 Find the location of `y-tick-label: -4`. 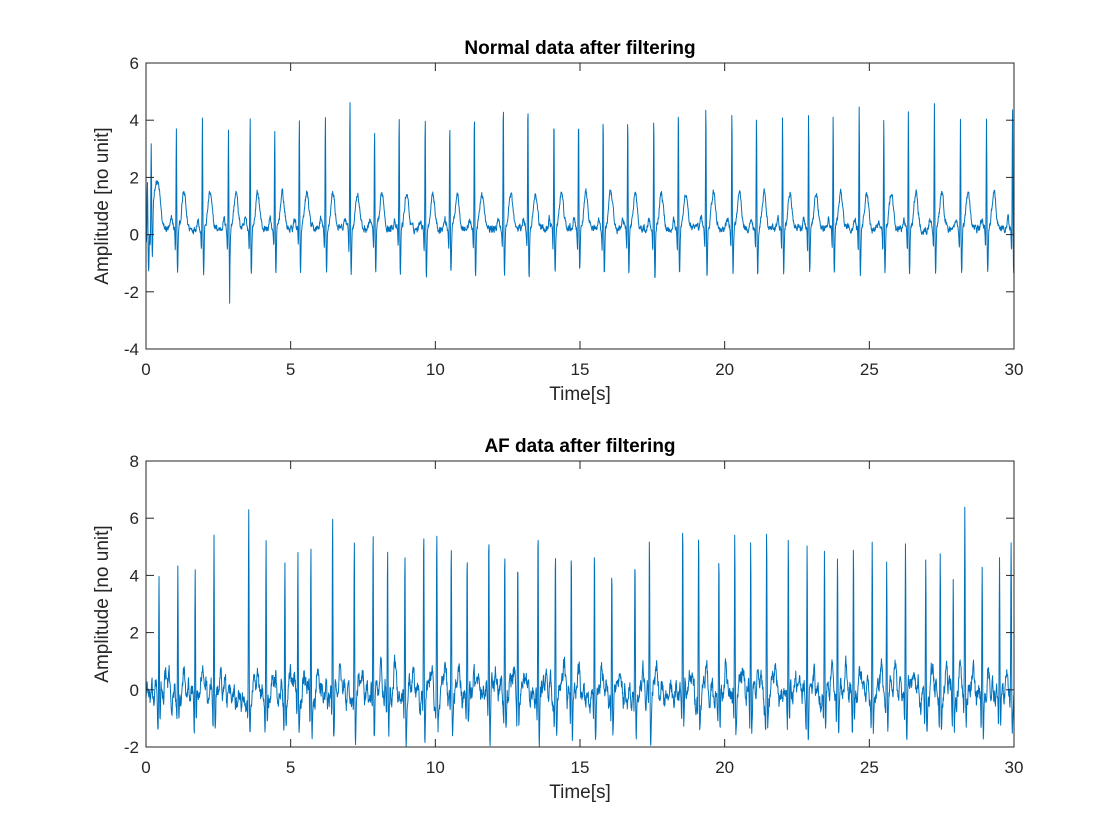

y-tick-label: -4 is located at coordinates (131, 349).